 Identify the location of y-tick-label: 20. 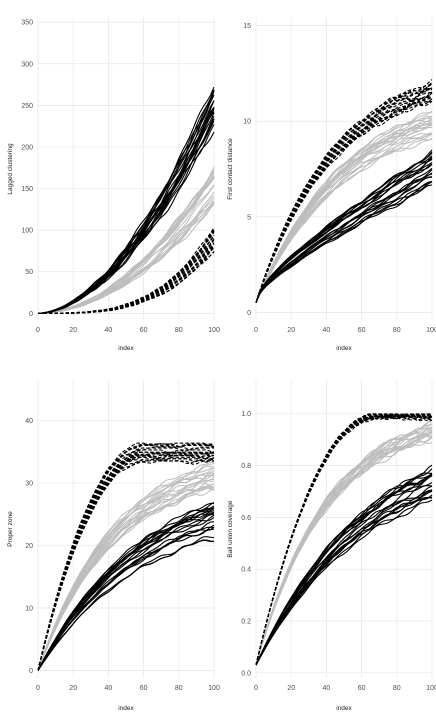
(29, 546).